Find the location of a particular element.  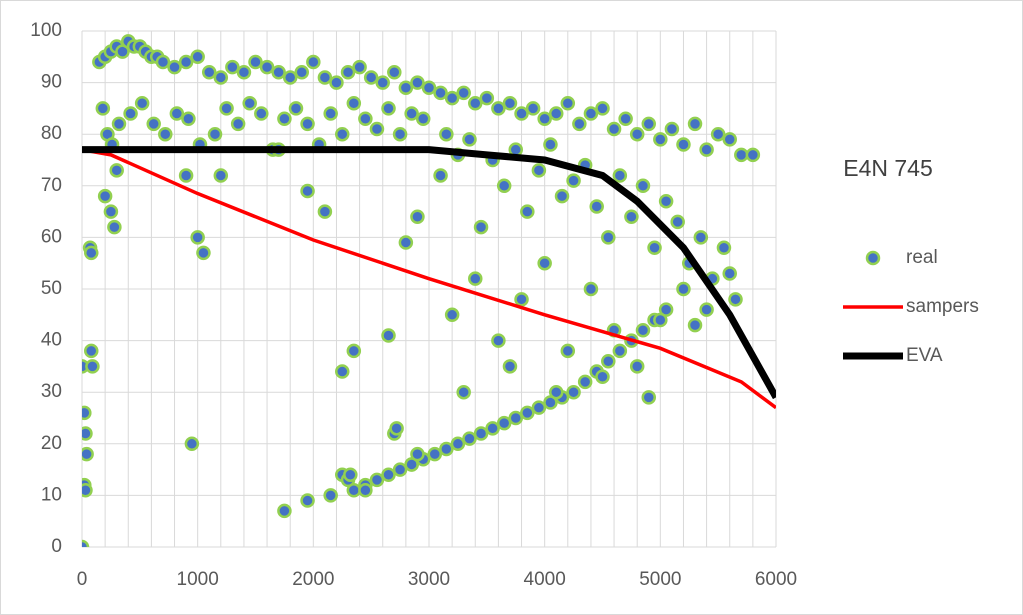

legend-label: EVA is located at coordinates (924, 355).